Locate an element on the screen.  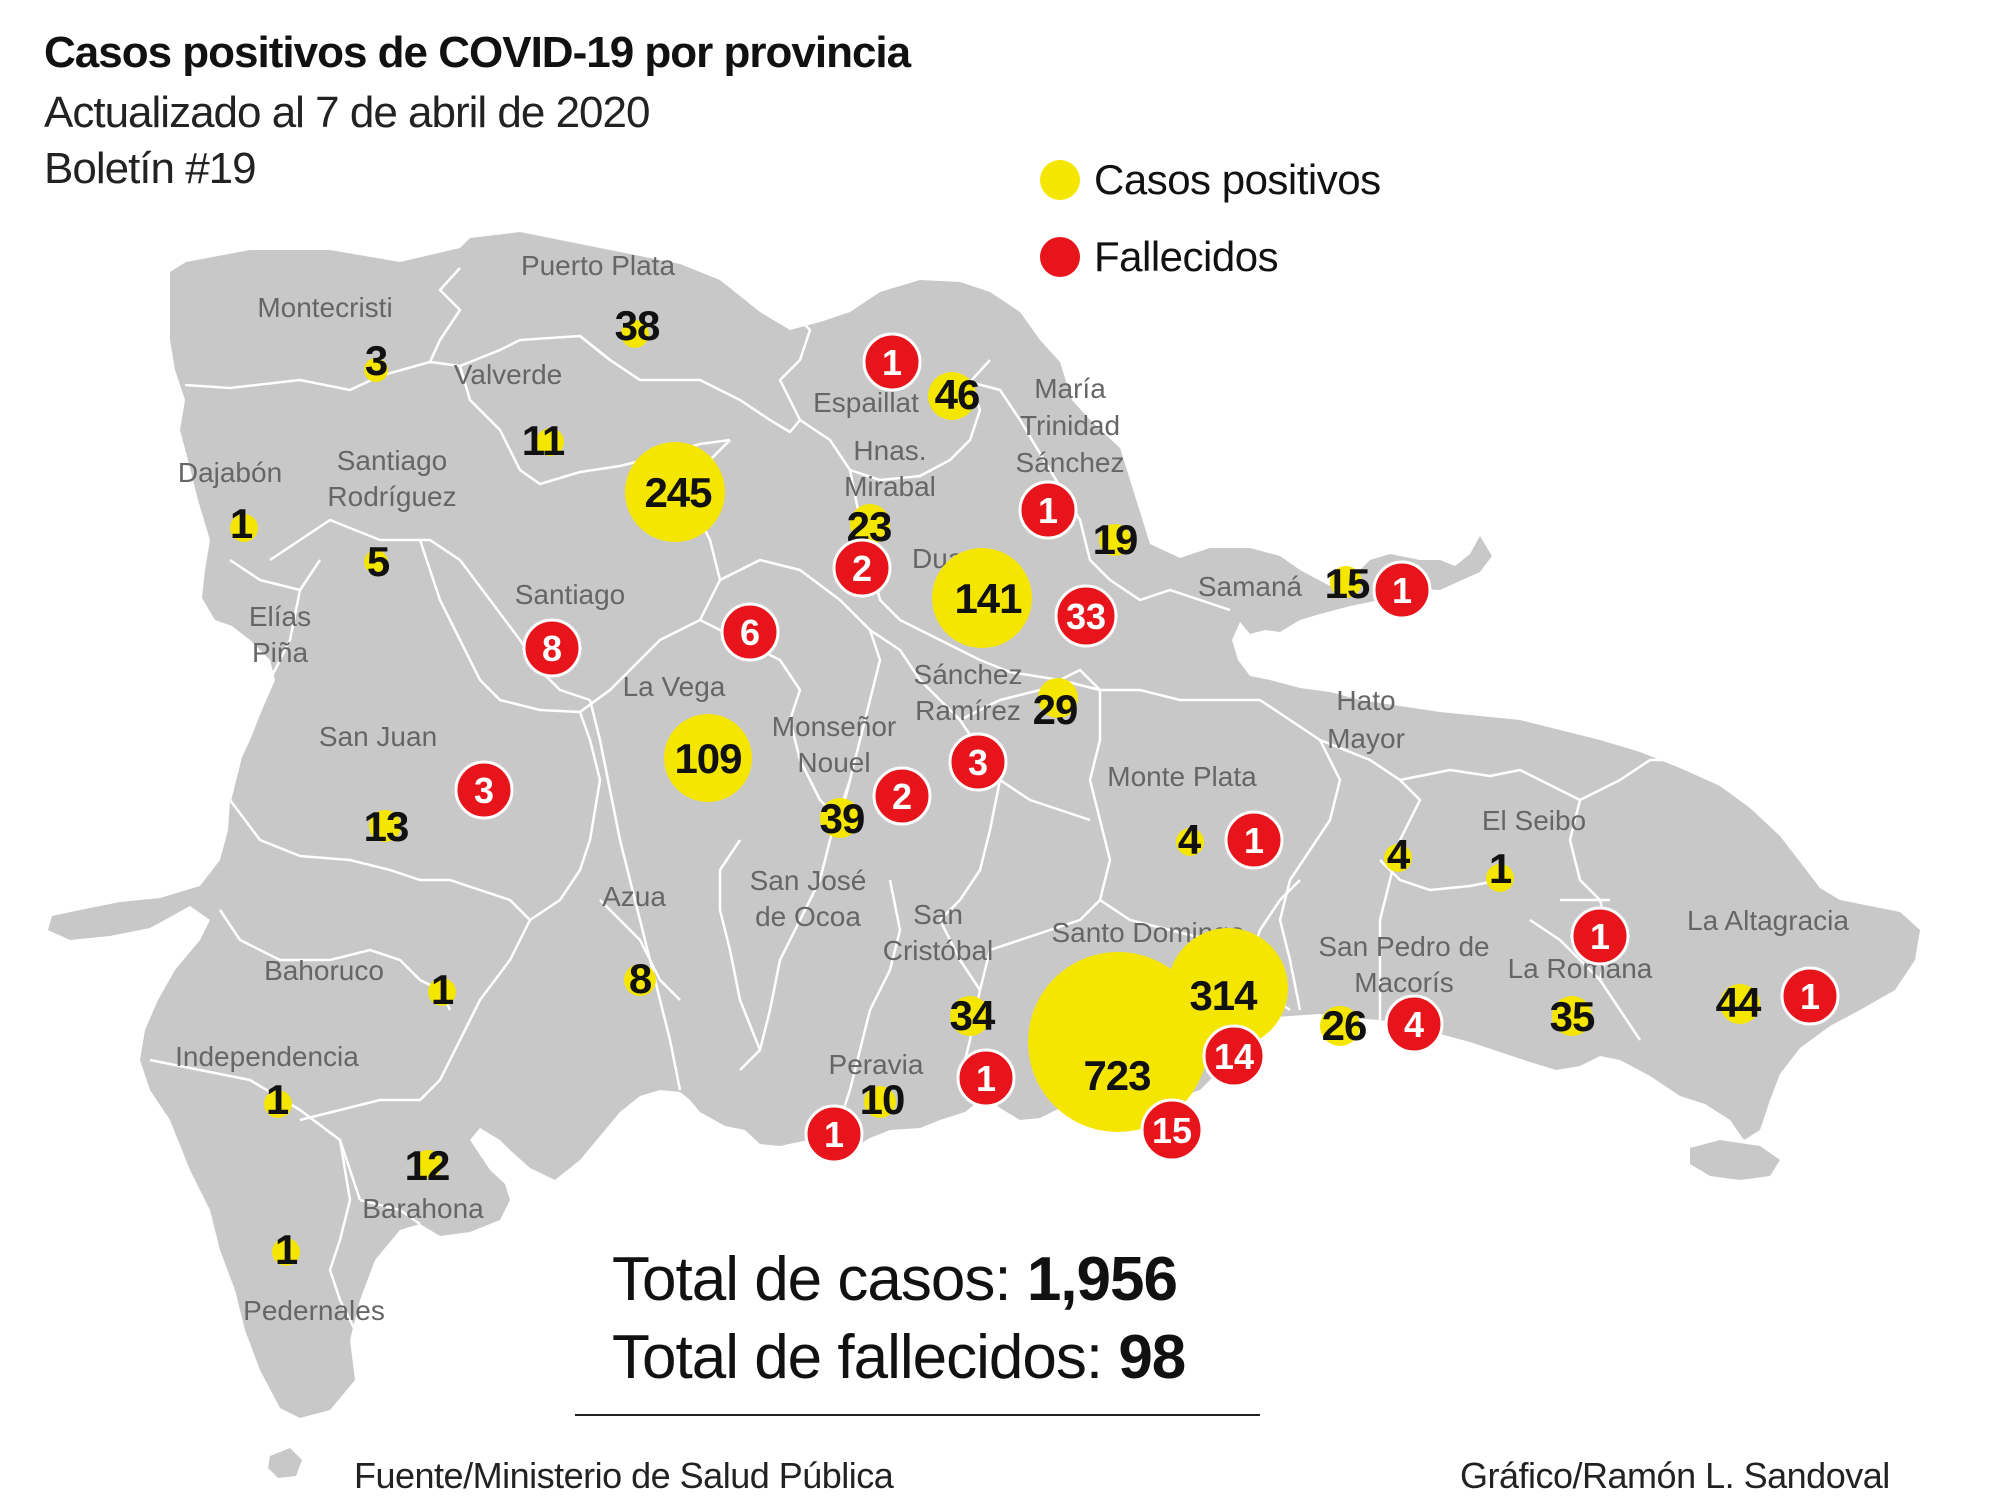
case-dot-dajabon is located at coordinates (244, 528).